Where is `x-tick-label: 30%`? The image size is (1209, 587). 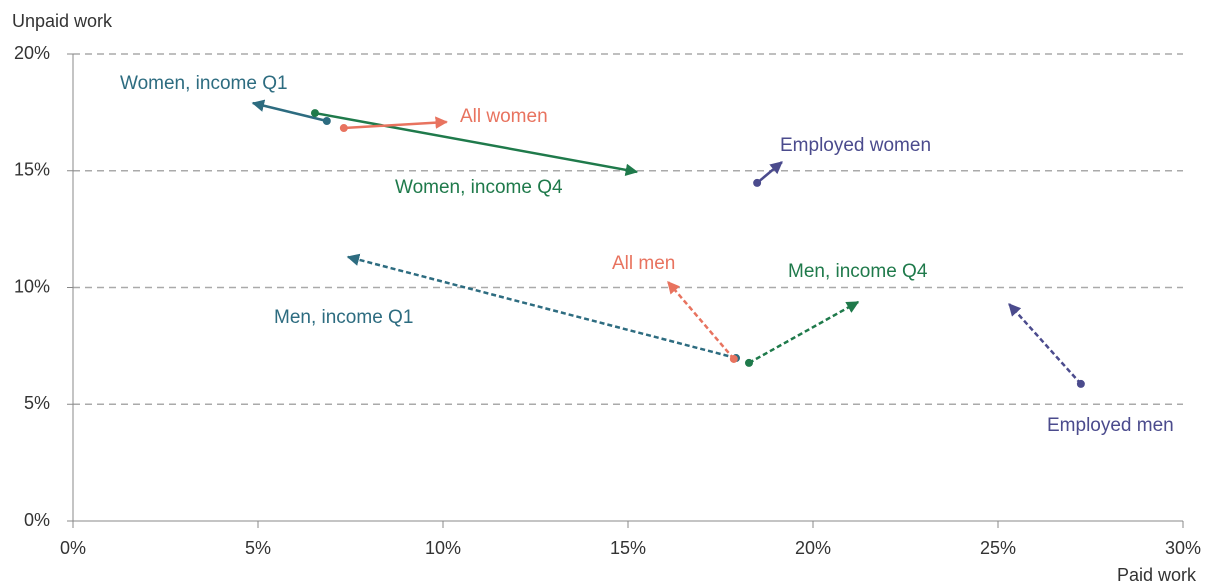 x-tick-label: 30% is located at coordinates (1183, 548).